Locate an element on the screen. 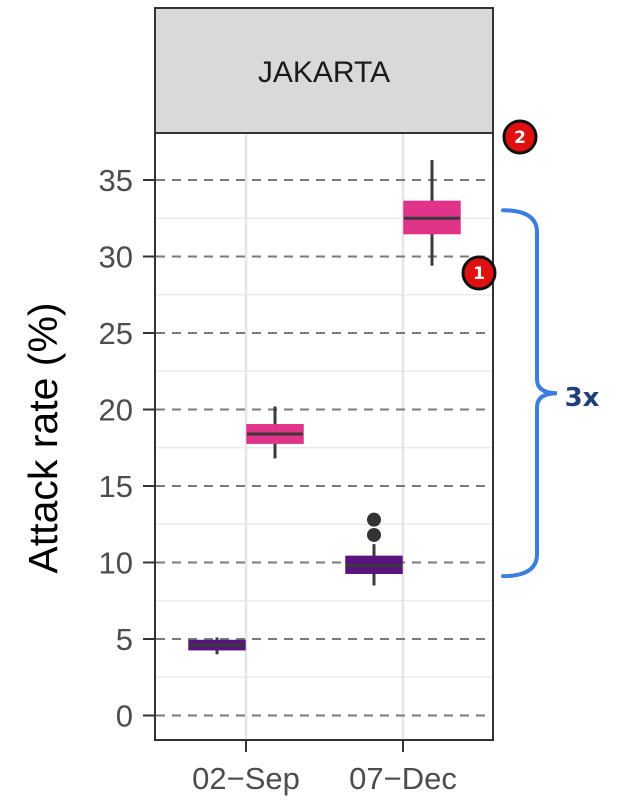 Image resolution: width=633 pixels, height=804 pixels. facet-title: JAKARTA is located at coordinates (324, 72).